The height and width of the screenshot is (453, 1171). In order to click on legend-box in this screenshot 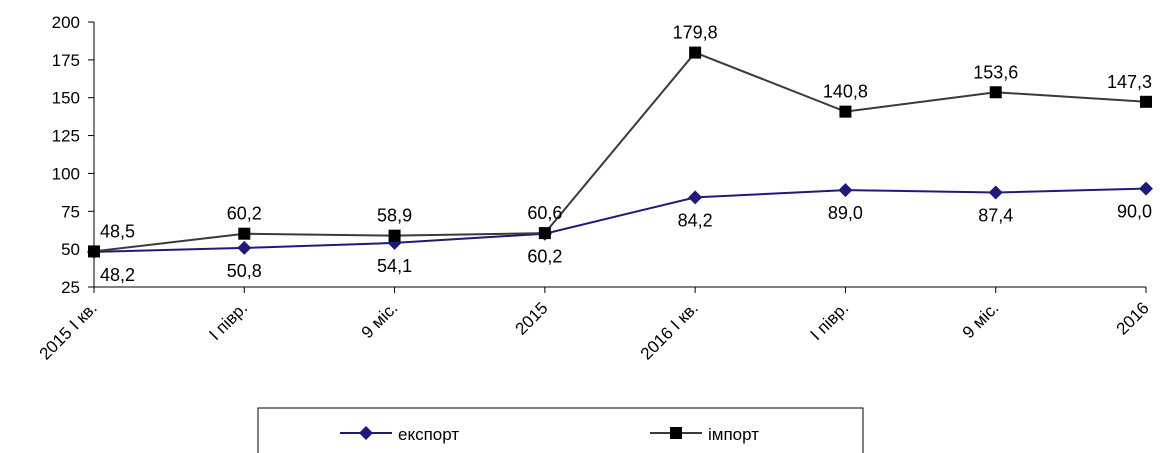, I will do `click(560, 430)`.